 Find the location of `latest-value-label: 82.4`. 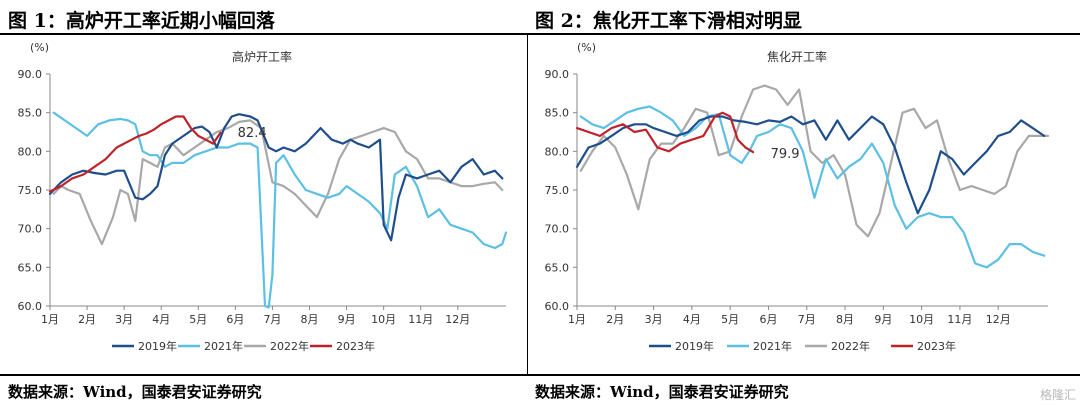

latest-value-label: 82.4 is located at coordinates (252, 133).